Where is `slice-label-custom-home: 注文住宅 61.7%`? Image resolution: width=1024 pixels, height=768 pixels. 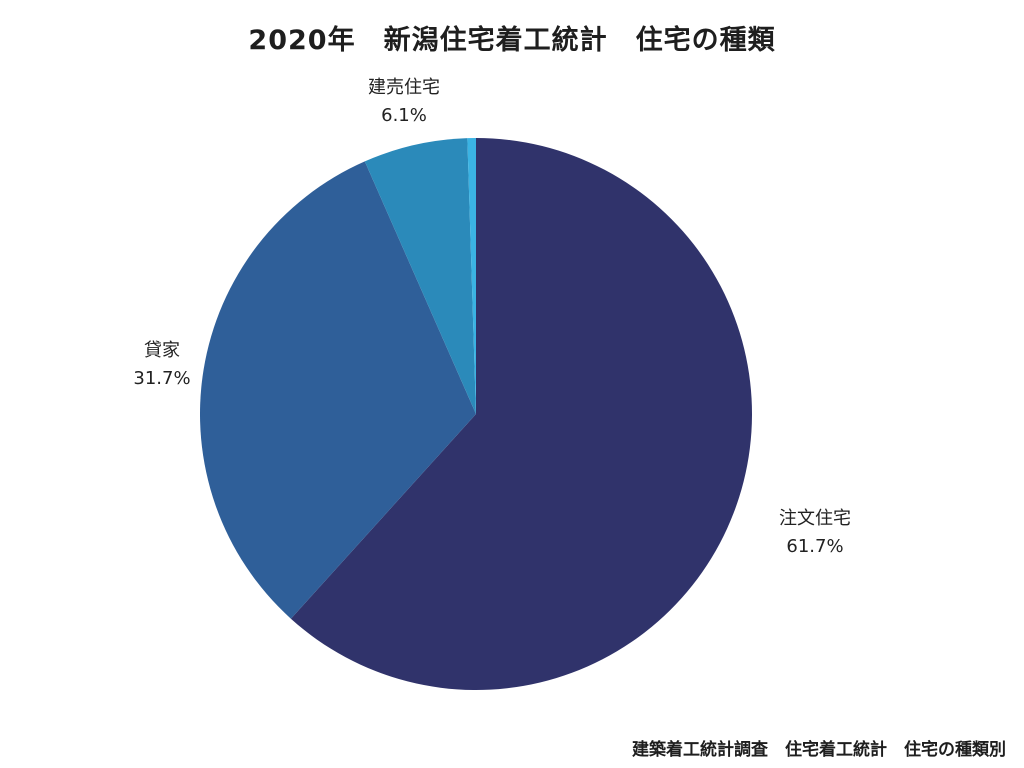 slice-label-custom-home: 注文住宅 61.7% is located at coordinates (815, 533).